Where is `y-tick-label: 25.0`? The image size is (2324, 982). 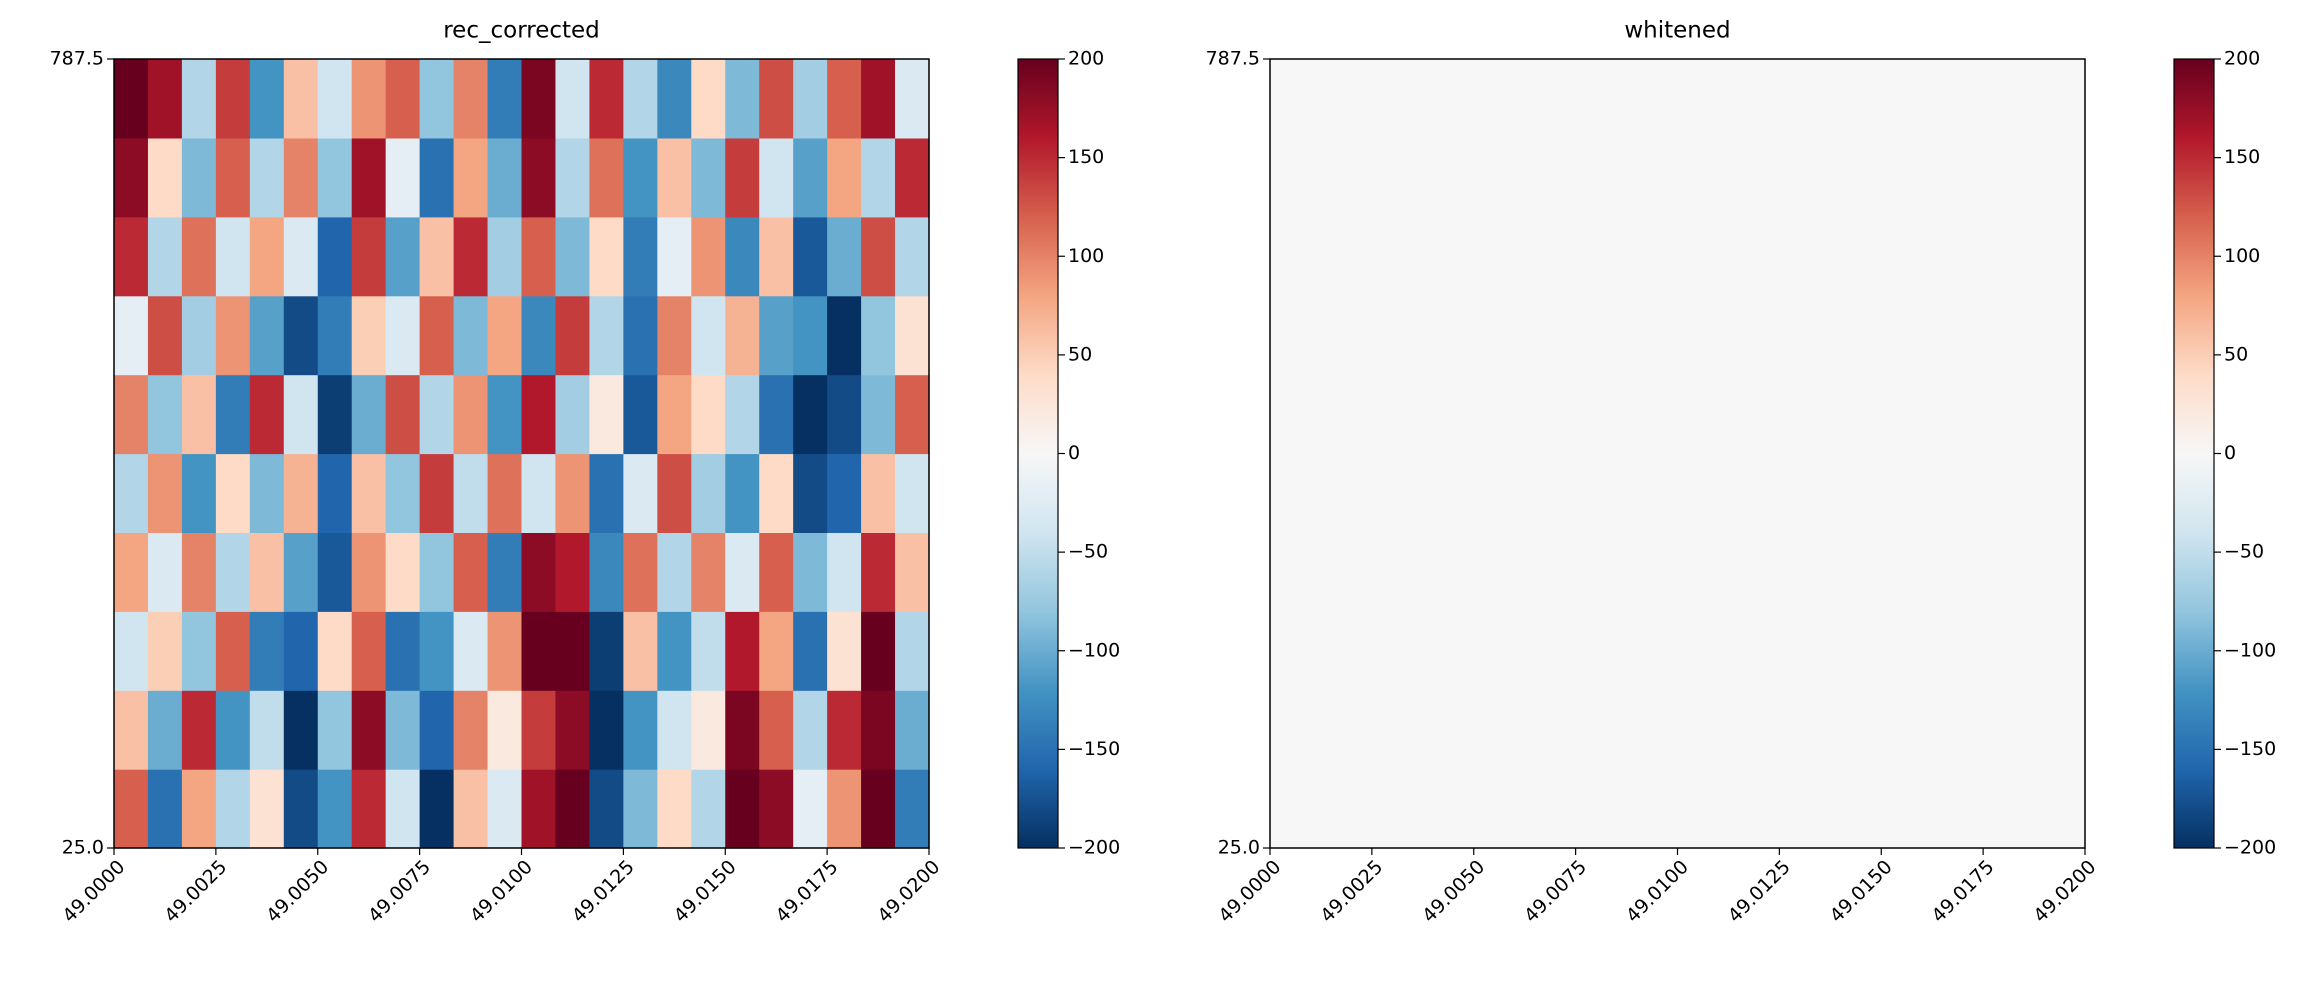
y-tick-label: 25.0 is located at coordinates (1239, 848).